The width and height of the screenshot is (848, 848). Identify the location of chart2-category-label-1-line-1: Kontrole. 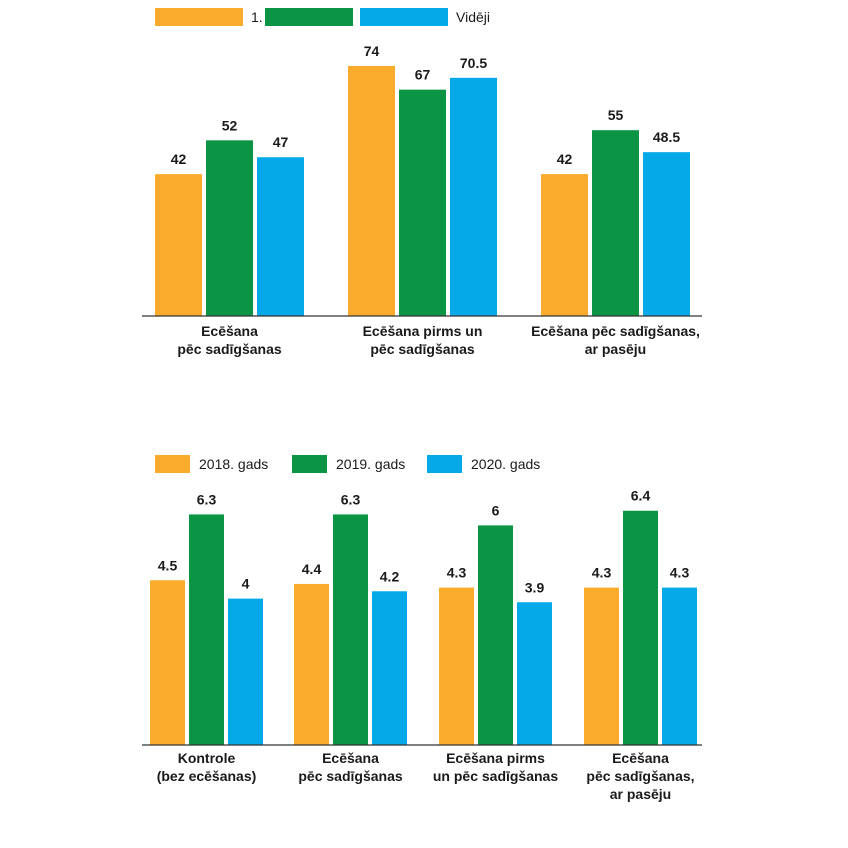
(207, 758).